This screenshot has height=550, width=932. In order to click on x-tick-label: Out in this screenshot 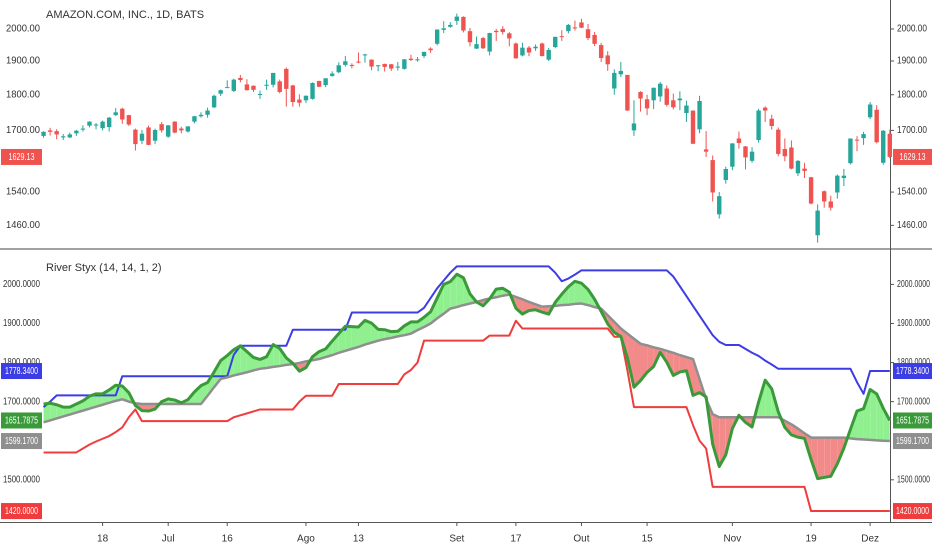, I will do `click(581, 539)`.